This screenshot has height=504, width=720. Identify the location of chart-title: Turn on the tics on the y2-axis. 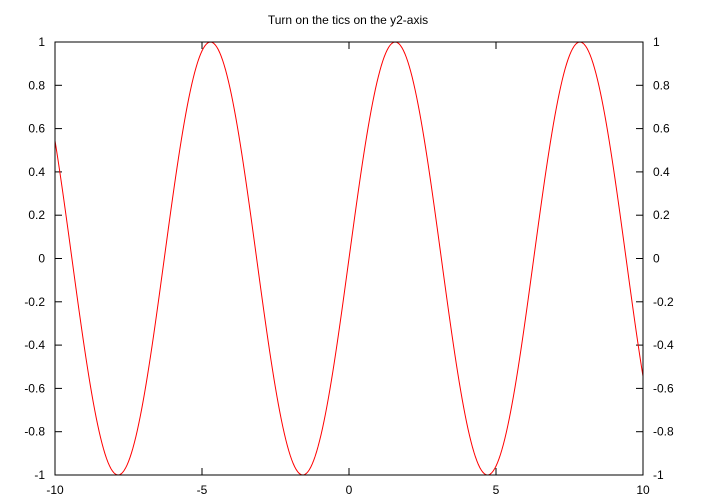
(348, 20).